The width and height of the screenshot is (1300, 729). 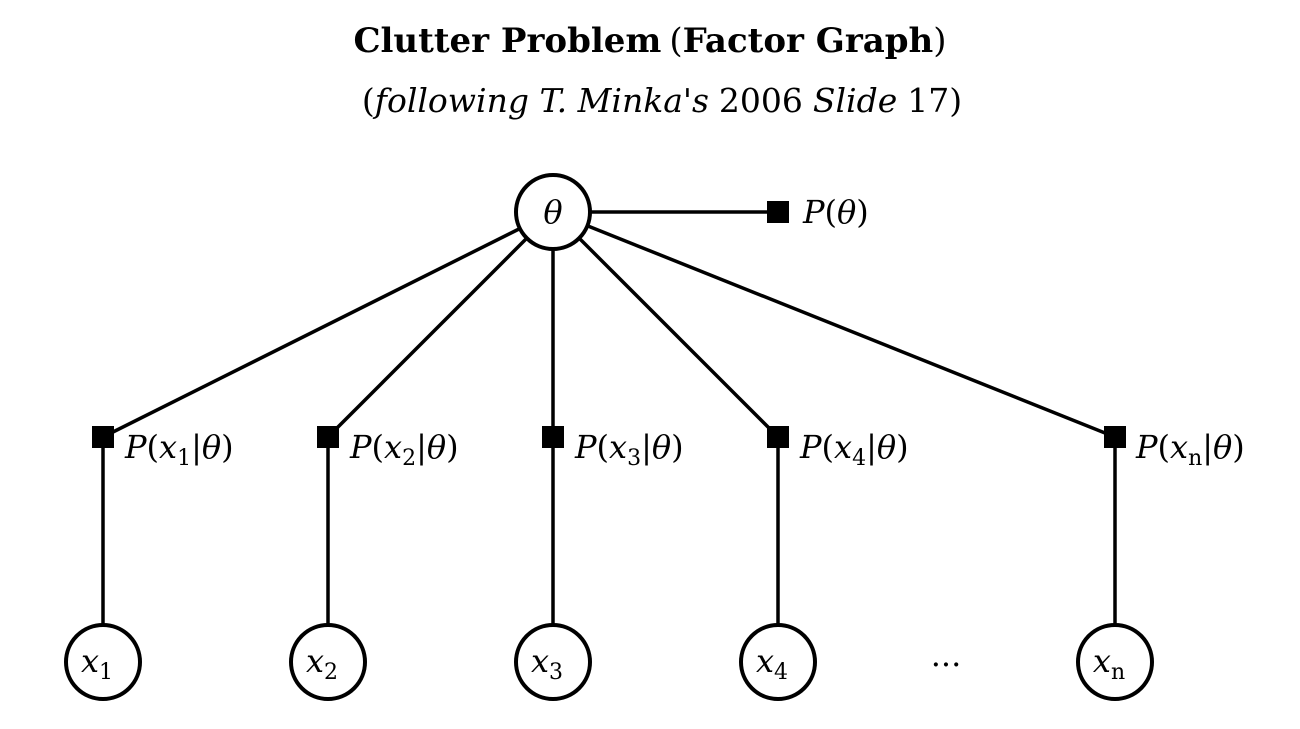 I want to click on observation-node-label: x2, so click(x=322, y=663).